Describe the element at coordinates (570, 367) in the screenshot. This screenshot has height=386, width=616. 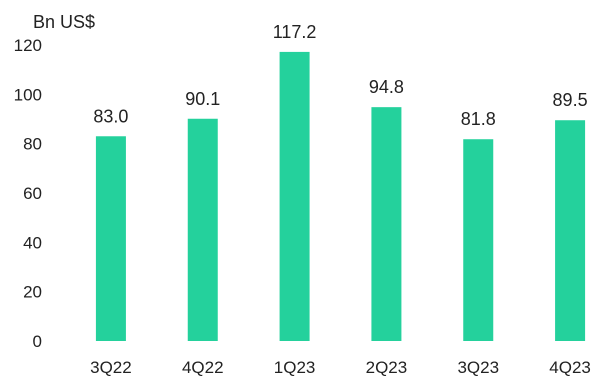
I see `x-tick-label: 4Q23` at that location.